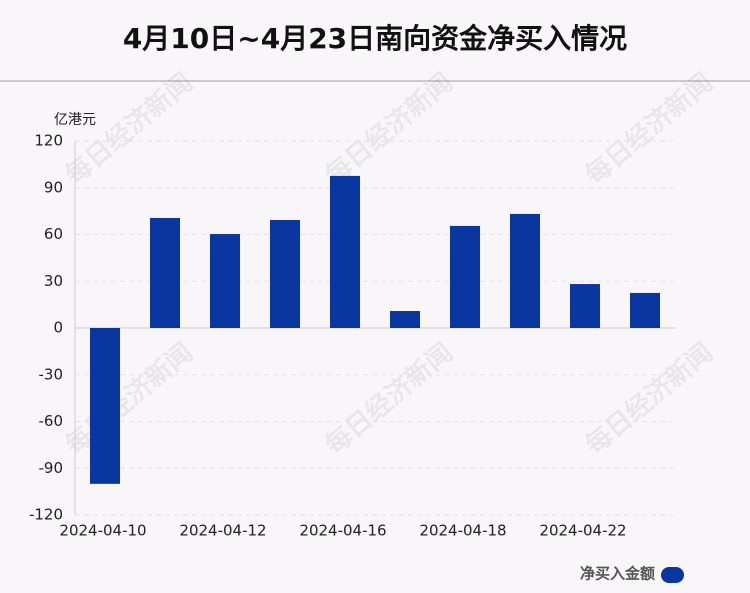  What do you see at coordinates (617, 574) in the screenshot?
I see `legend-label: 净买入金额` at bounding box center [617, 574].